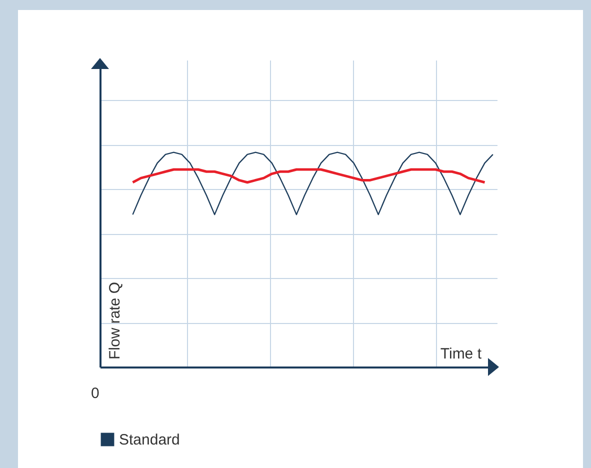 The width and height of the screenshot is (591, 468). I want to click on x-axis-title: Time t, so click(461, 354).